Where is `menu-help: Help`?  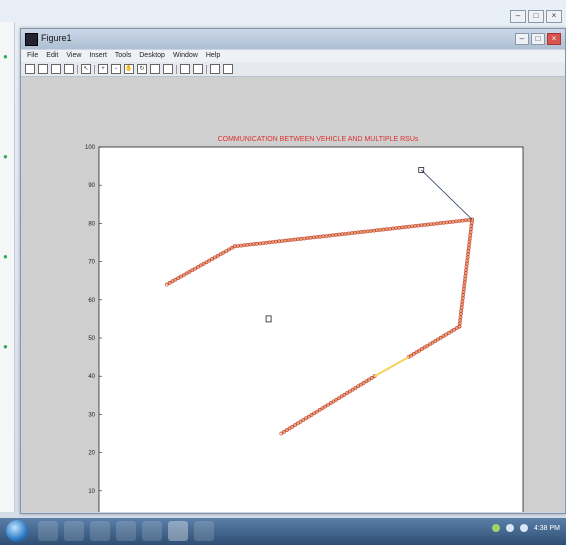
menu-help: Help is located at coordinates (213, 55).